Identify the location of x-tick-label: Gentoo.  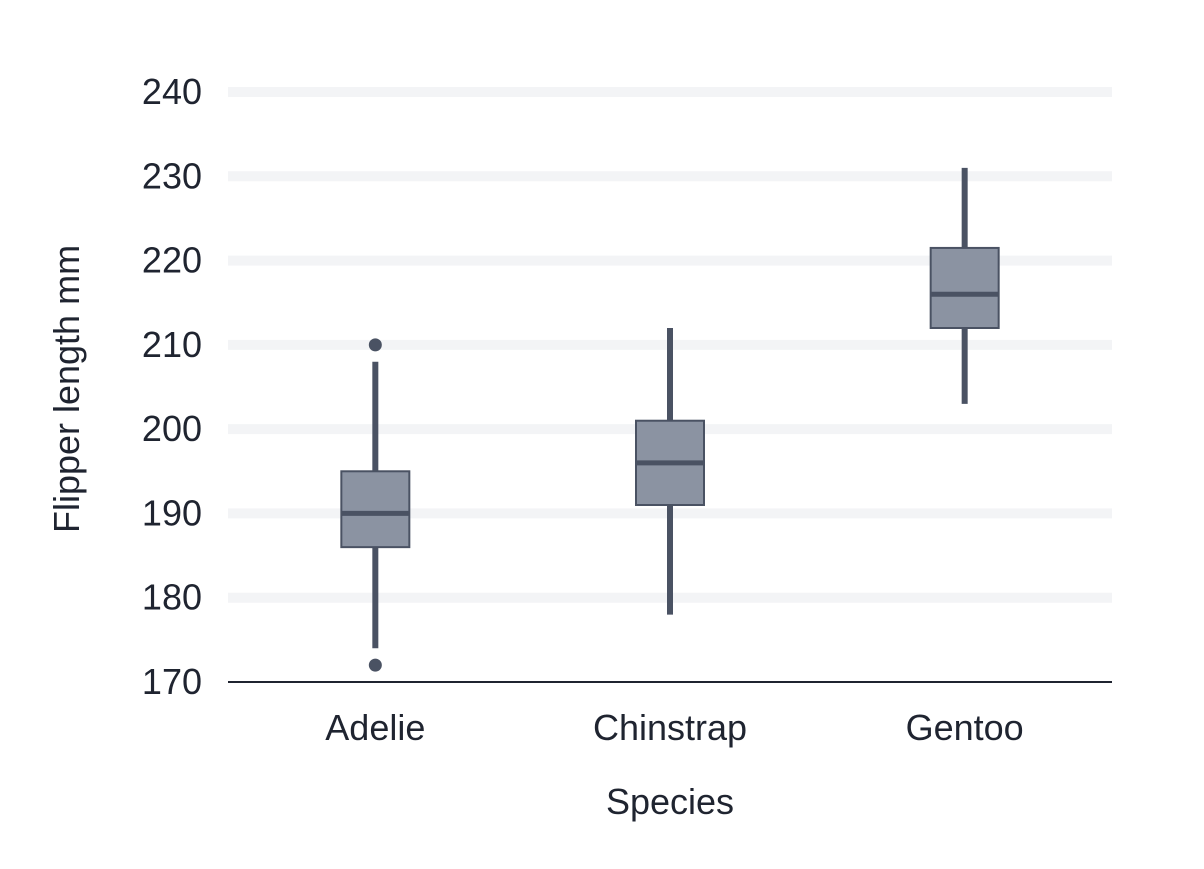
(965, 727).